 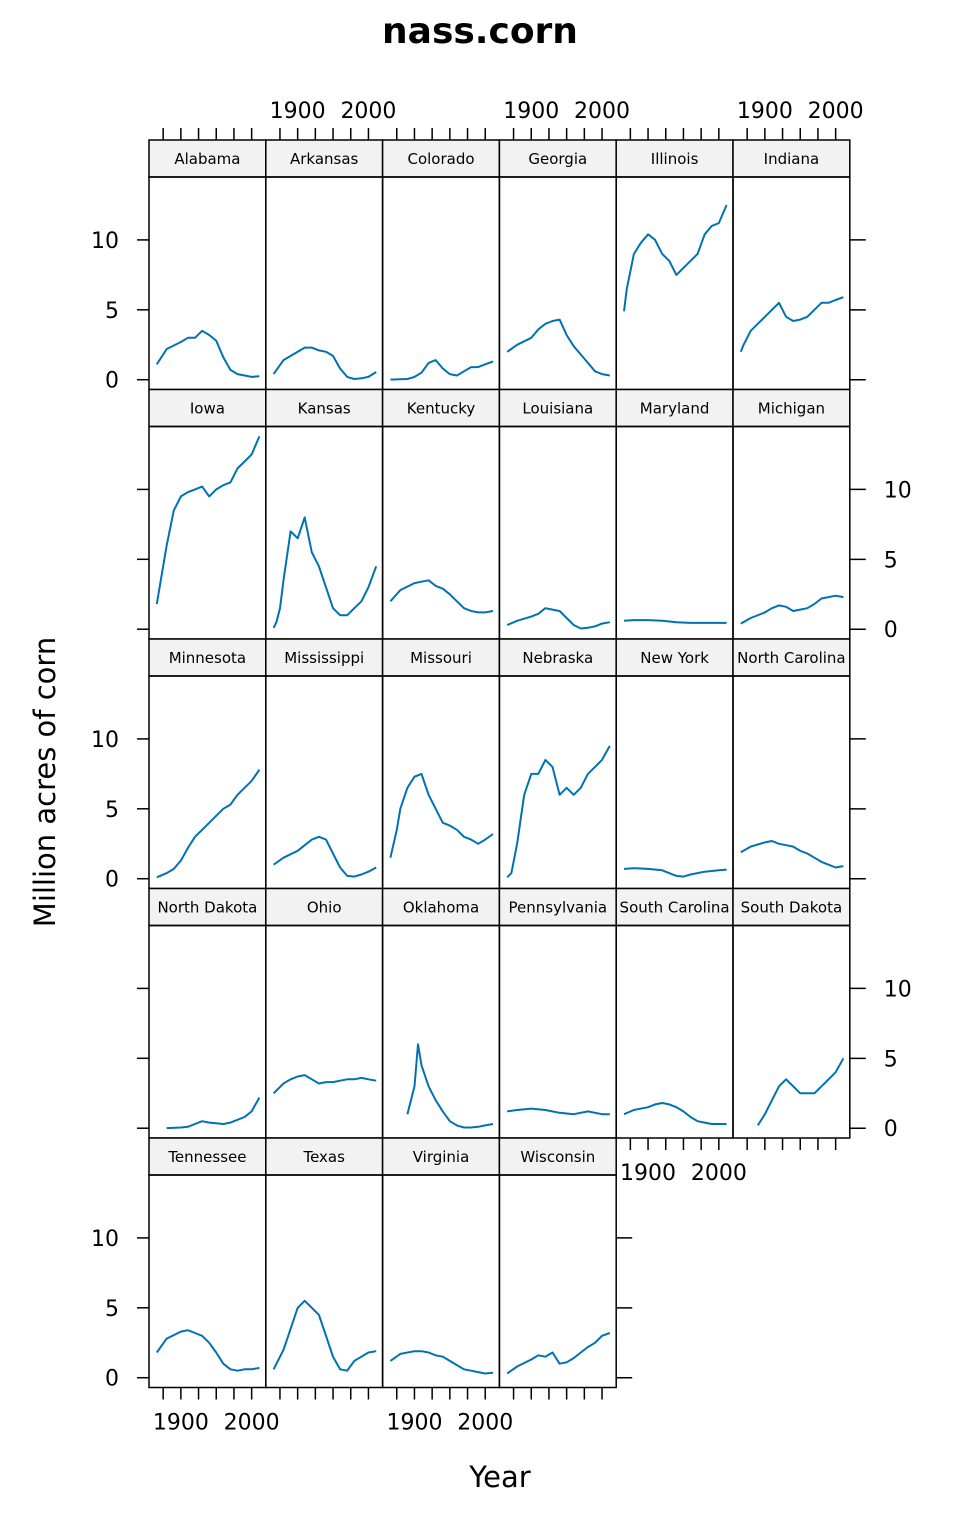 I want to click on strip-label: South Dakota, so click(x=792, y=908).